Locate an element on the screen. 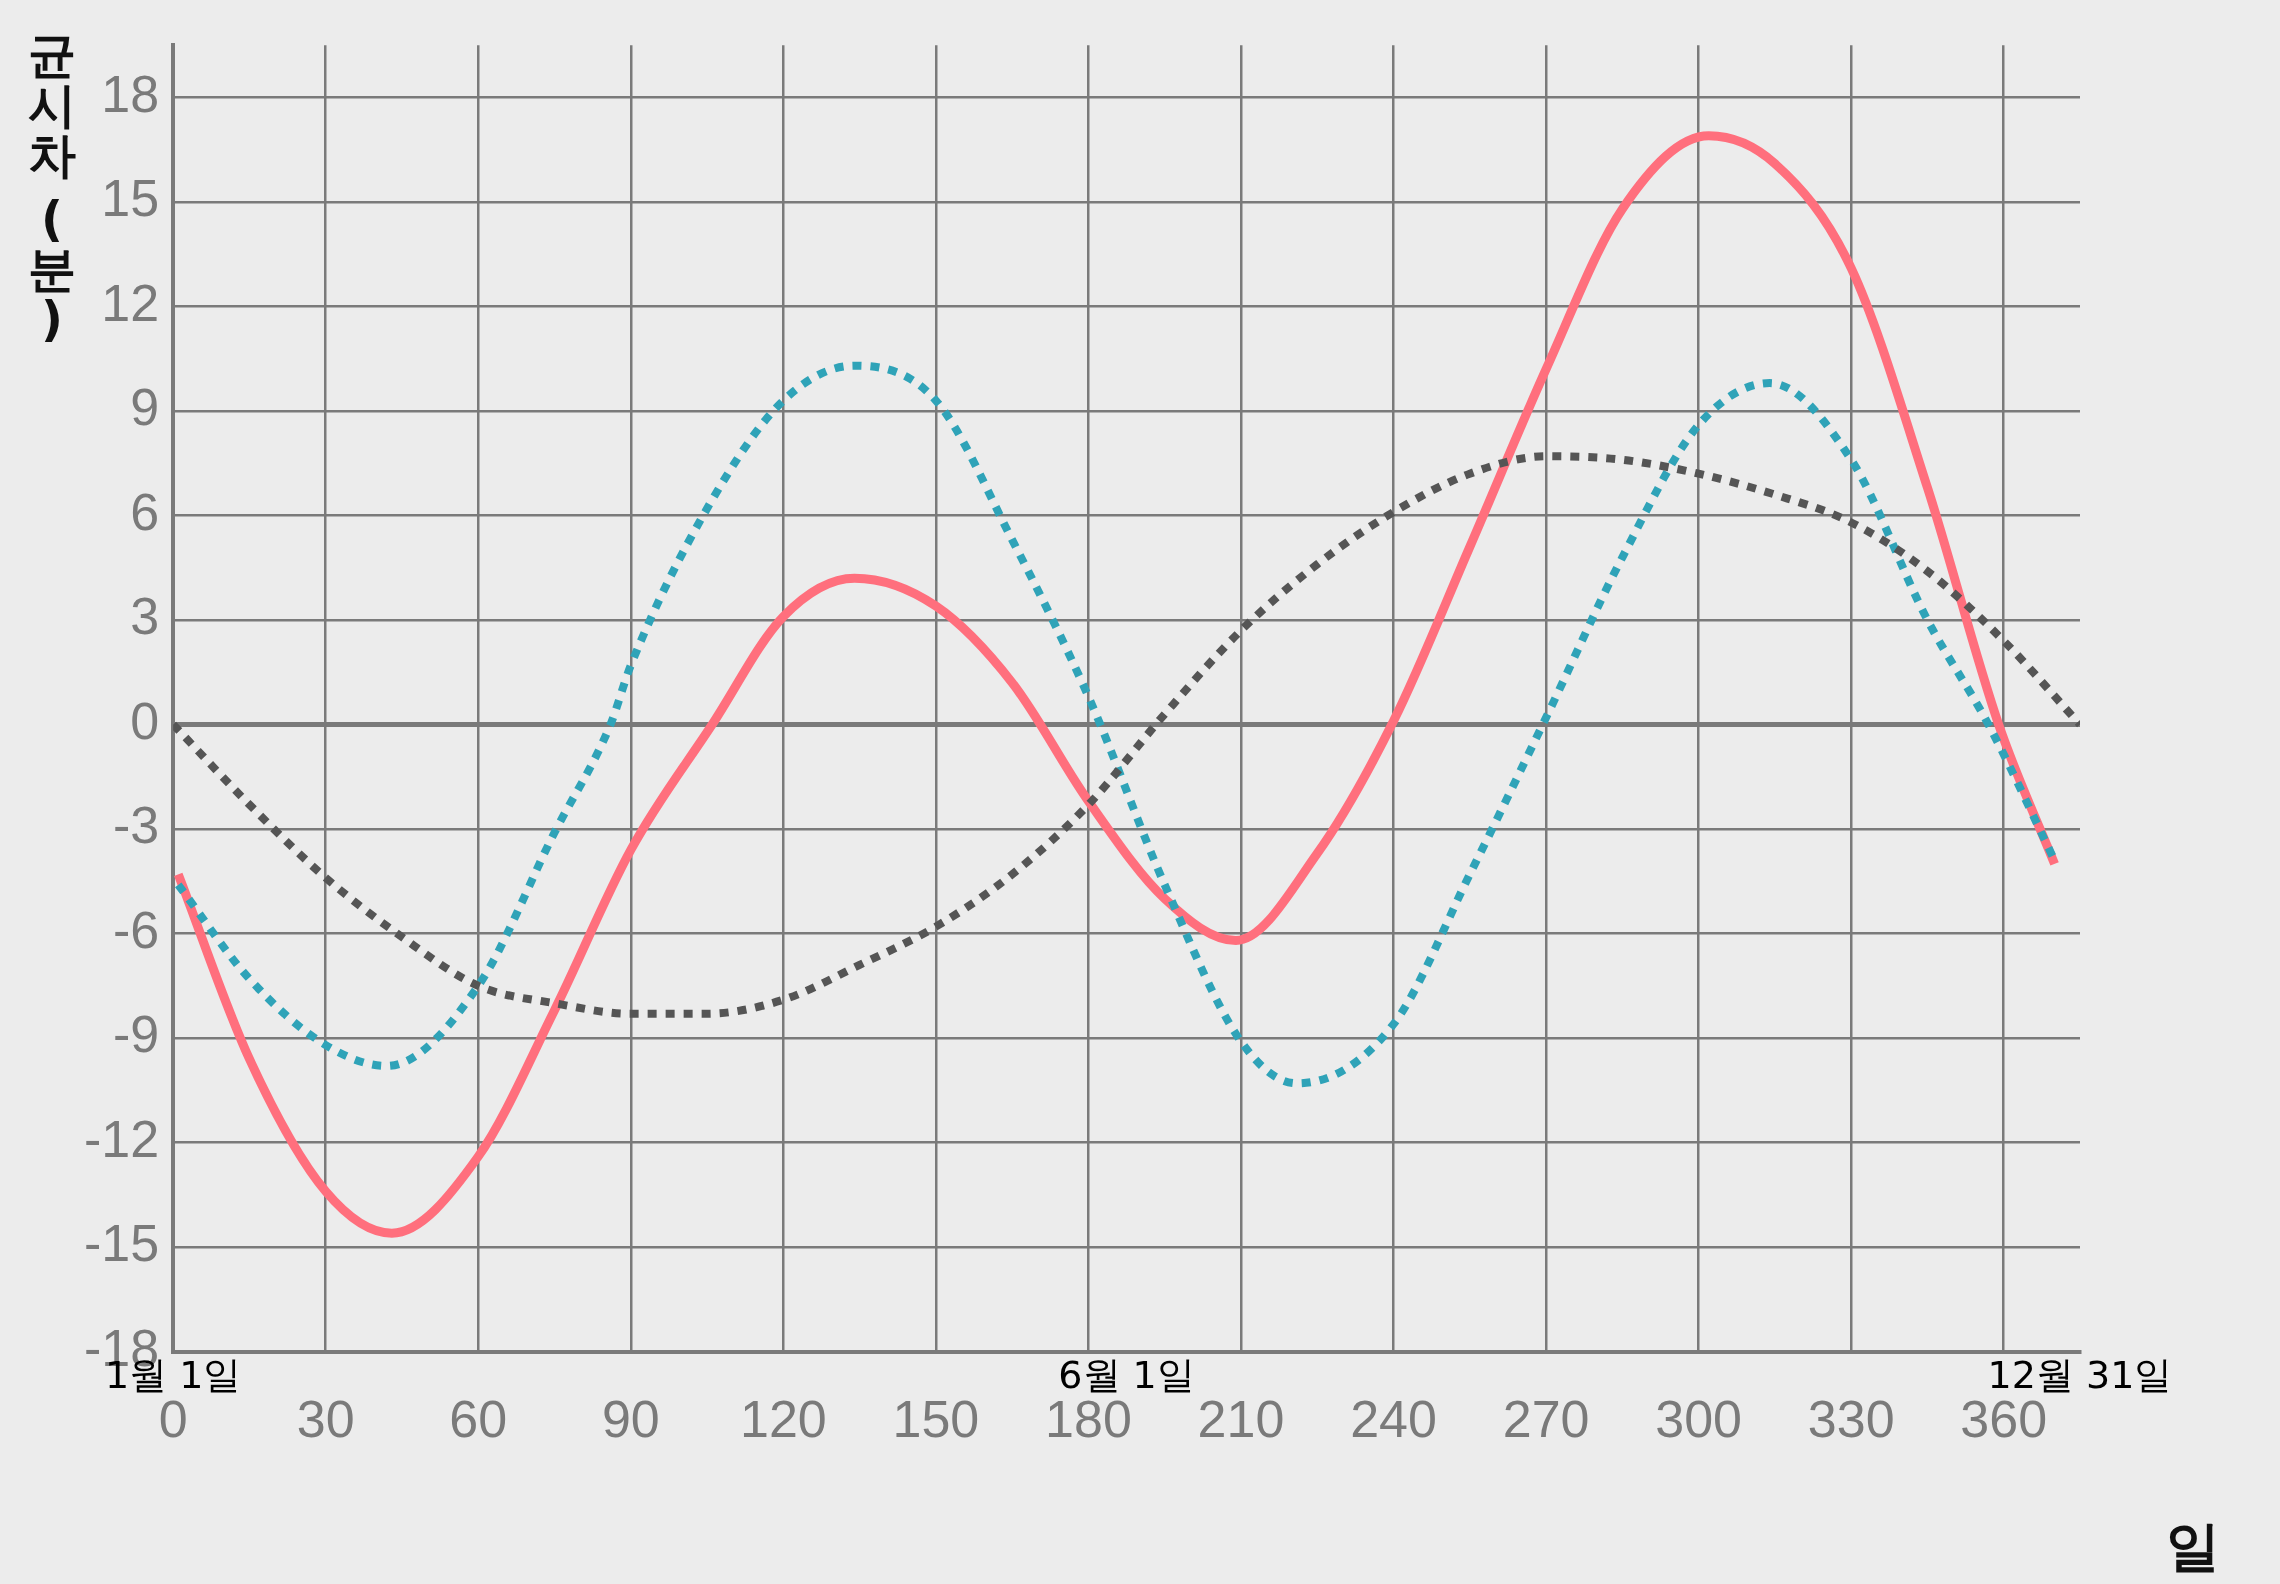 Image resolution: width=2280 pixels, height=1584 pixels. text: 12월 31일 is located at coordinates (2080, 1375).